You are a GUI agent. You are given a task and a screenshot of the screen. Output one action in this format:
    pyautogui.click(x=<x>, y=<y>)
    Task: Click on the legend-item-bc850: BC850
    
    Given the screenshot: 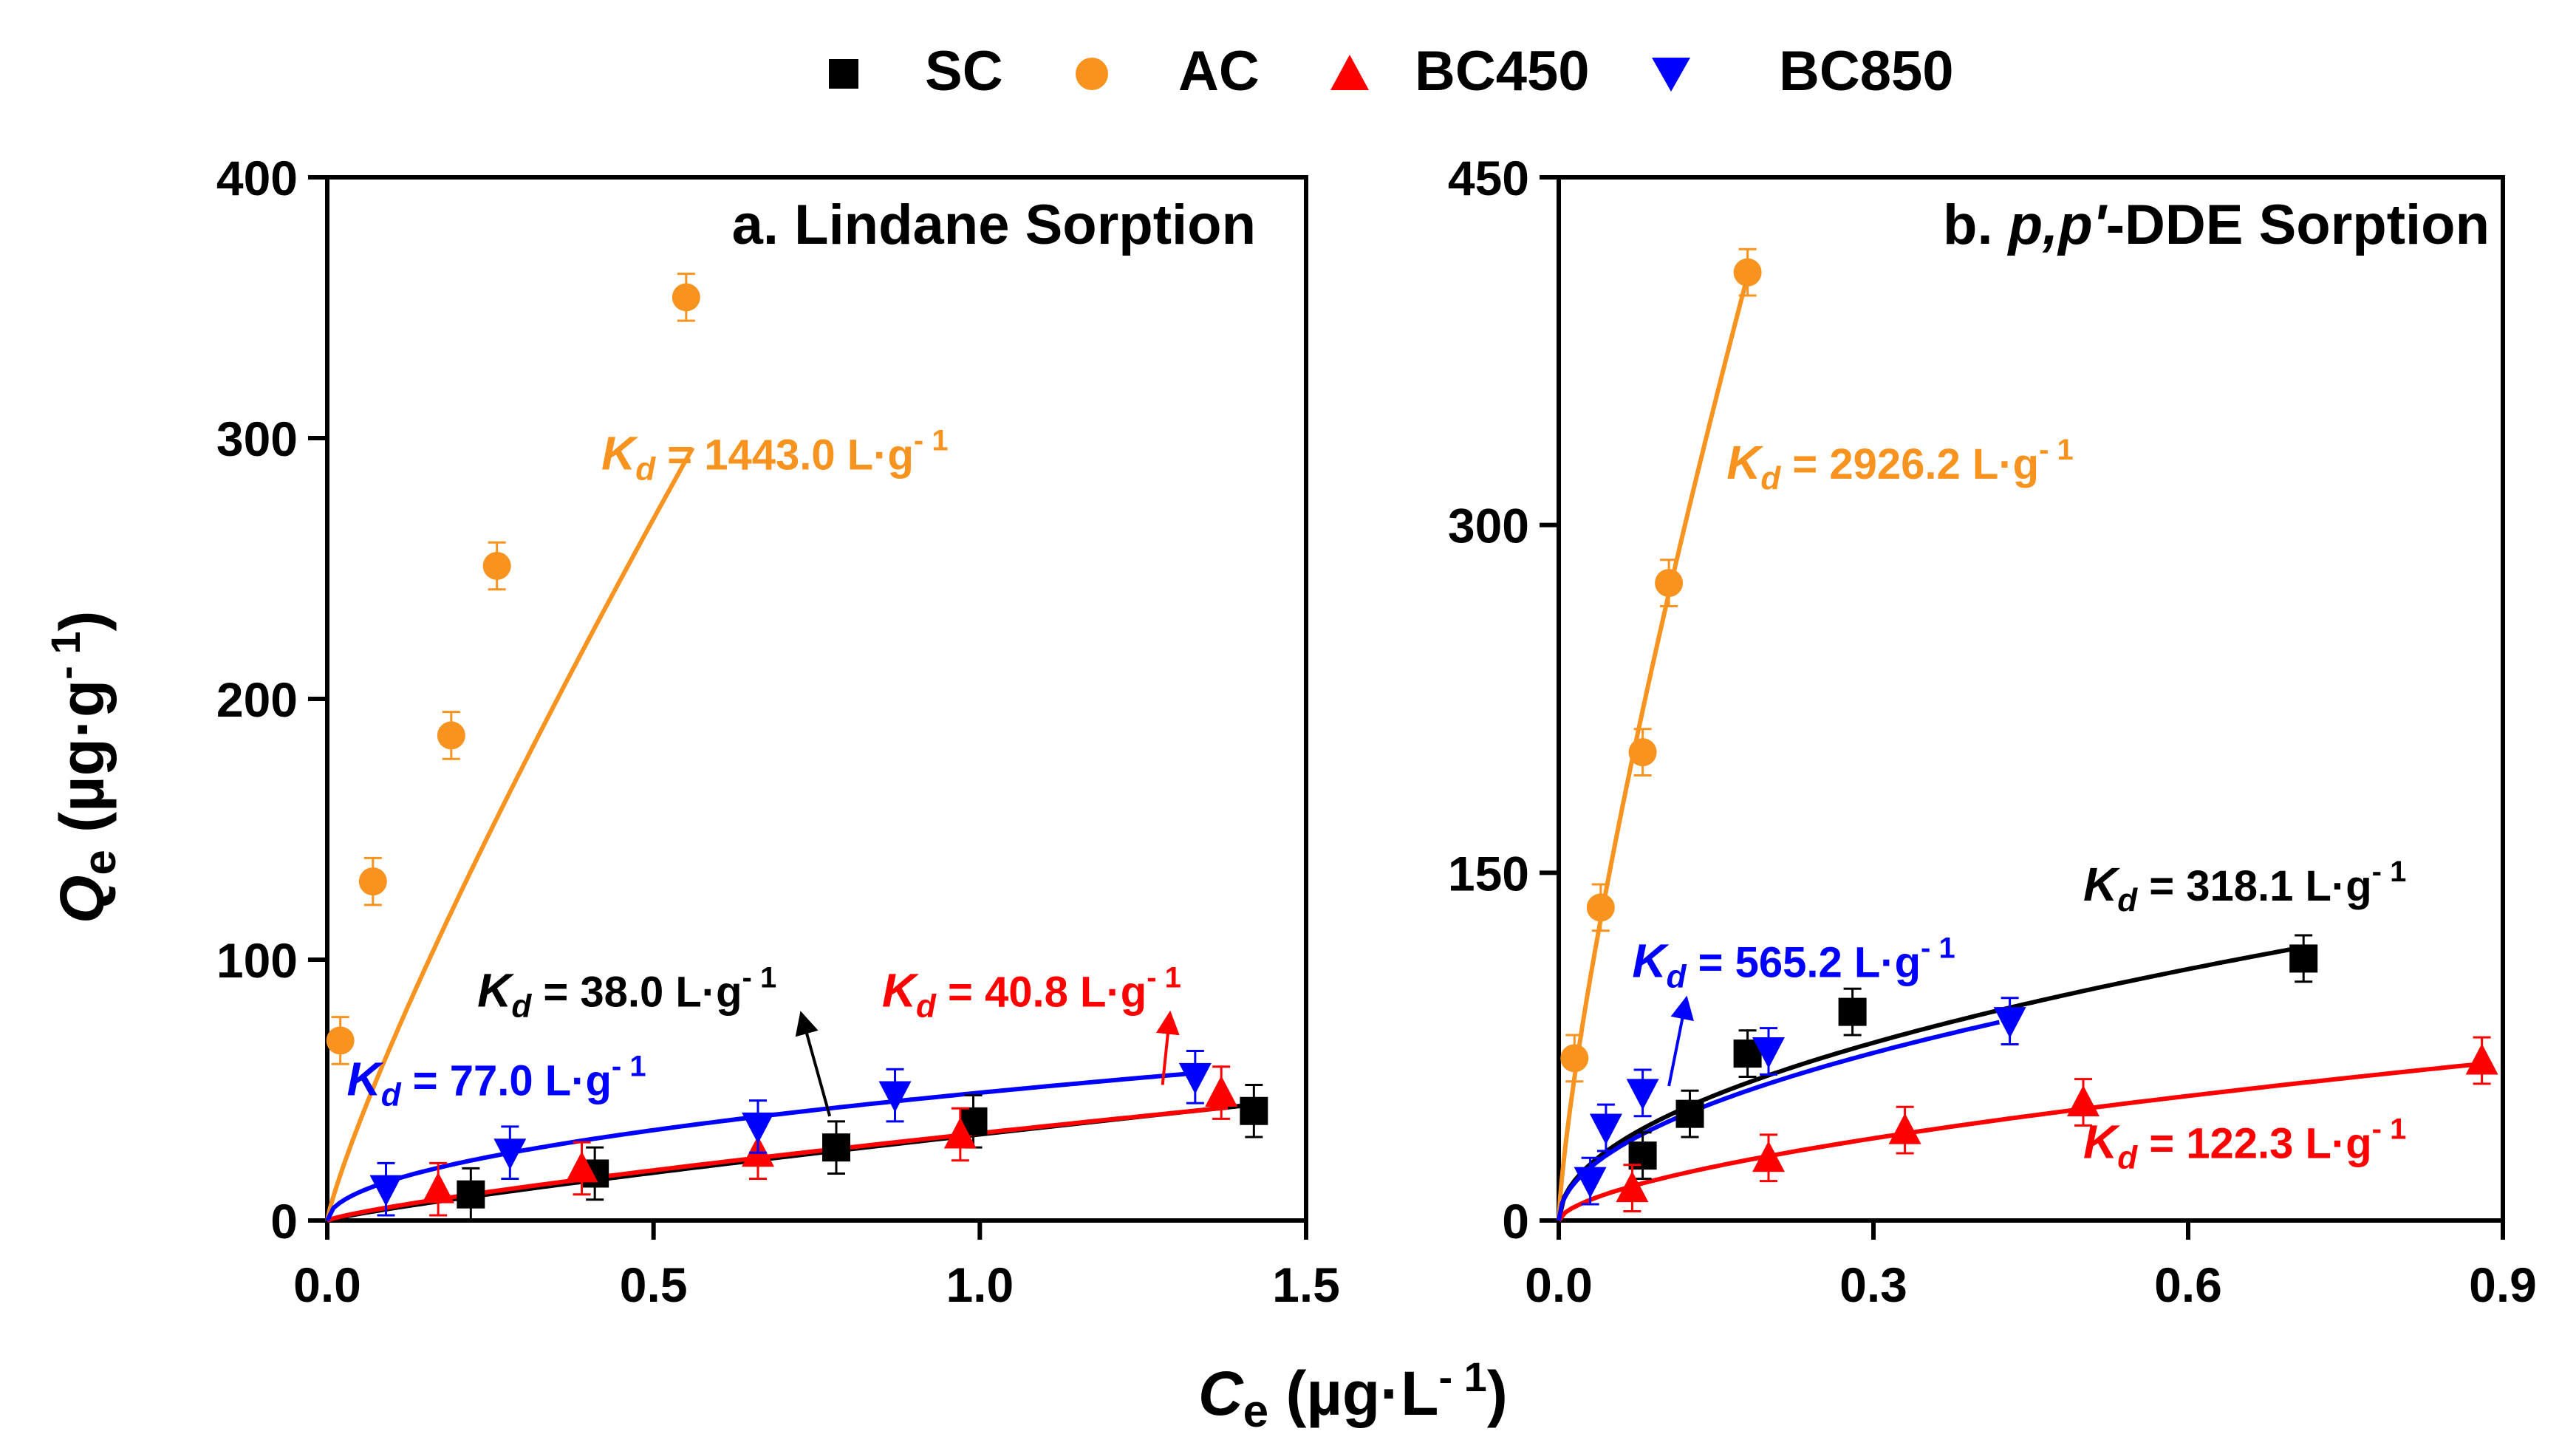 What is the action you would take?
    pyautogui.click(x=1803, y=71)
    